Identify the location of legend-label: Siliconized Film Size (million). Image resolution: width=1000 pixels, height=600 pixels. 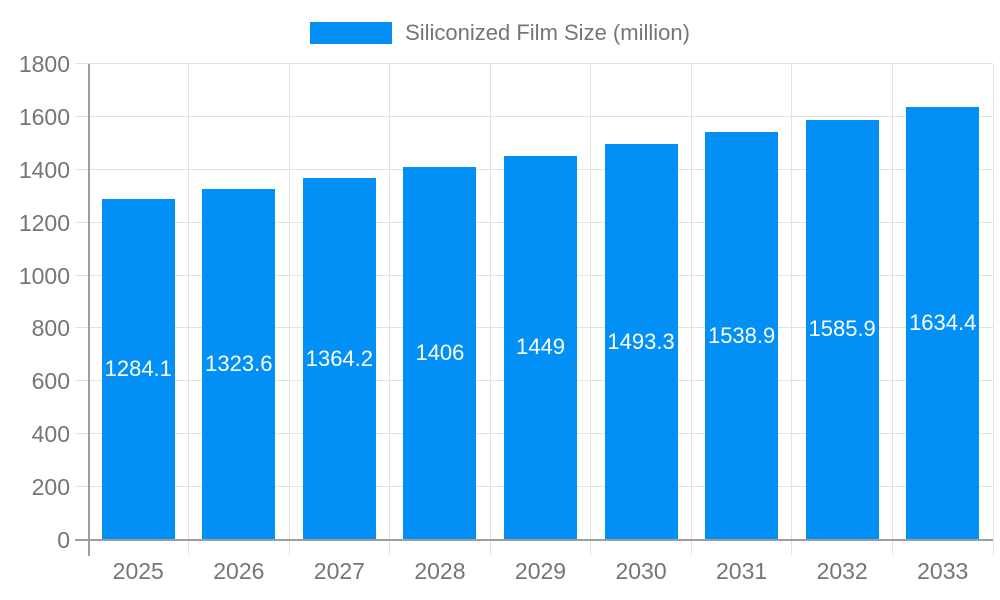
(547, 32).